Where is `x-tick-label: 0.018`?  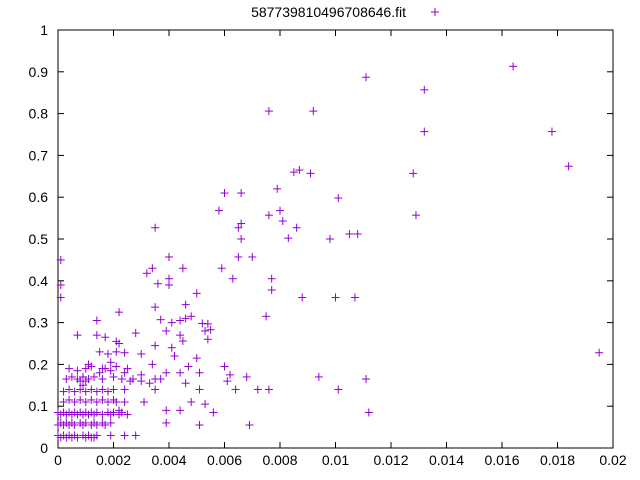
x-tick-label: 0.018 is located at coordinates (557, 460).